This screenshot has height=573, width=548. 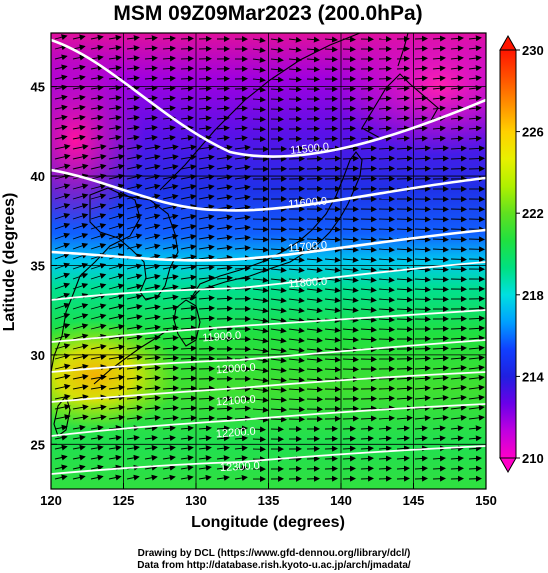 I want to click on colorbar-max-triangle, so click(x=508, y=42).